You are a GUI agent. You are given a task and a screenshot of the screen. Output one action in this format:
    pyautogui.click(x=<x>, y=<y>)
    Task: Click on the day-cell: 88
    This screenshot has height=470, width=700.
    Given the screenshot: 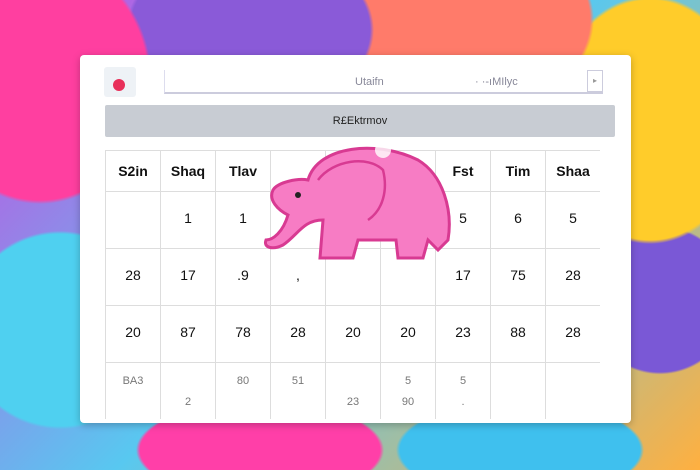 What is the action you would take?
    pyautogui.click(x=517, y=333)
    